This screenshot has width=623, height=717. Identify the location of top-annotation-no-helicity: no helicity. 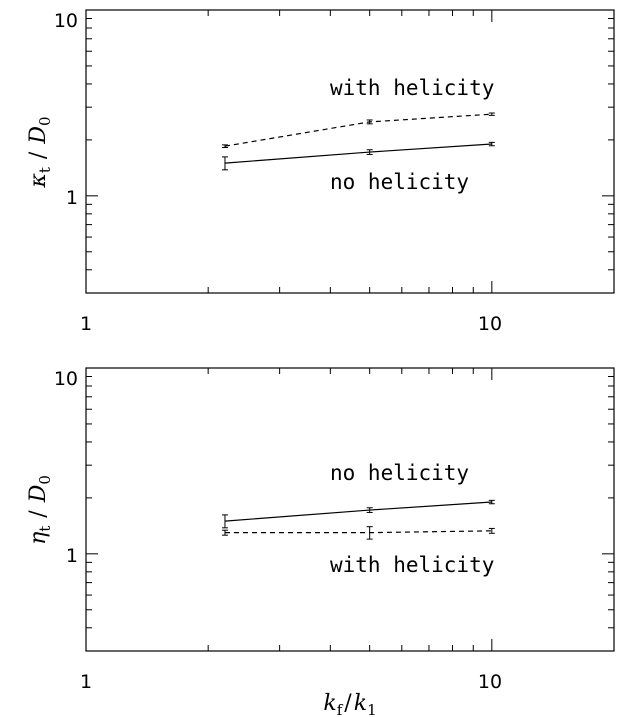
(399, 182).